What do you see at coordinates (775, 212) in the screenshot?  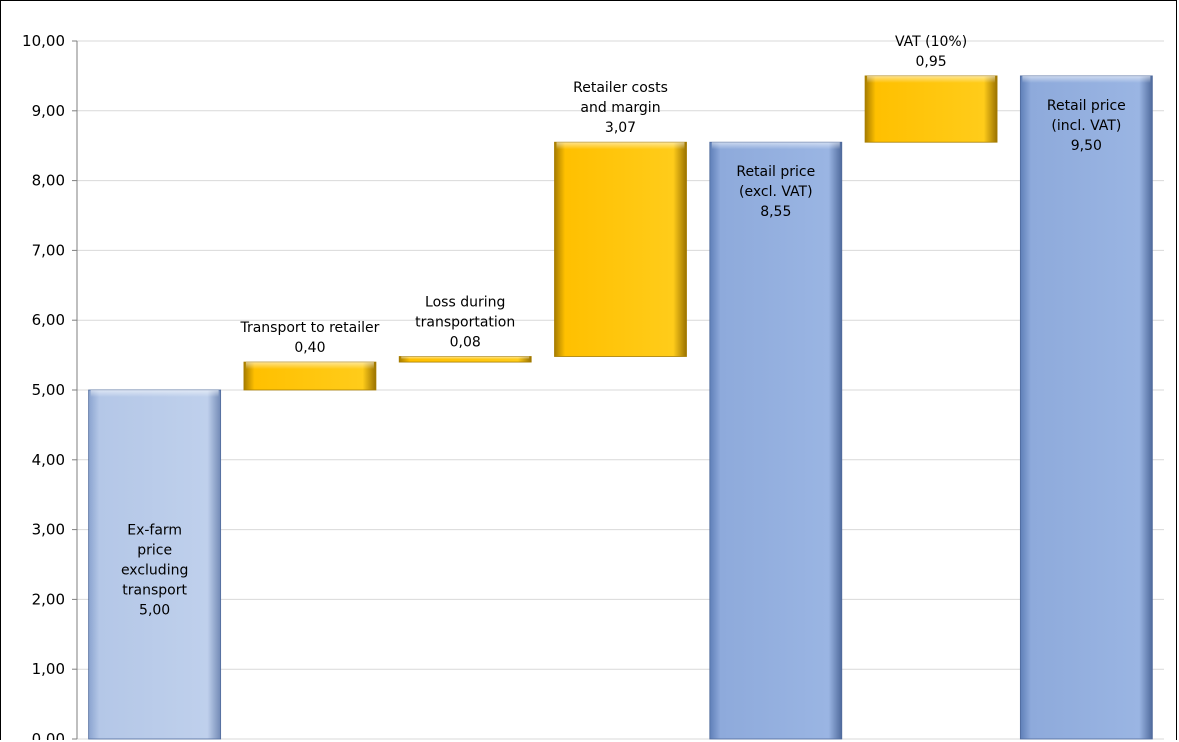 I see `bar-label: 8,55` at bounding box center [775, 212].